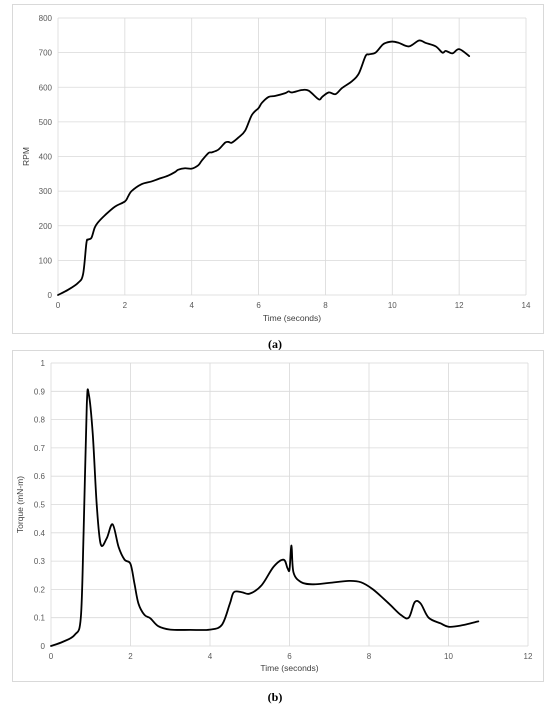 The image size is (550, 710). Describe the element at coordinates (51, 656) in the screenshot. I see `chart-b-x-tick-label: 0` at that location.